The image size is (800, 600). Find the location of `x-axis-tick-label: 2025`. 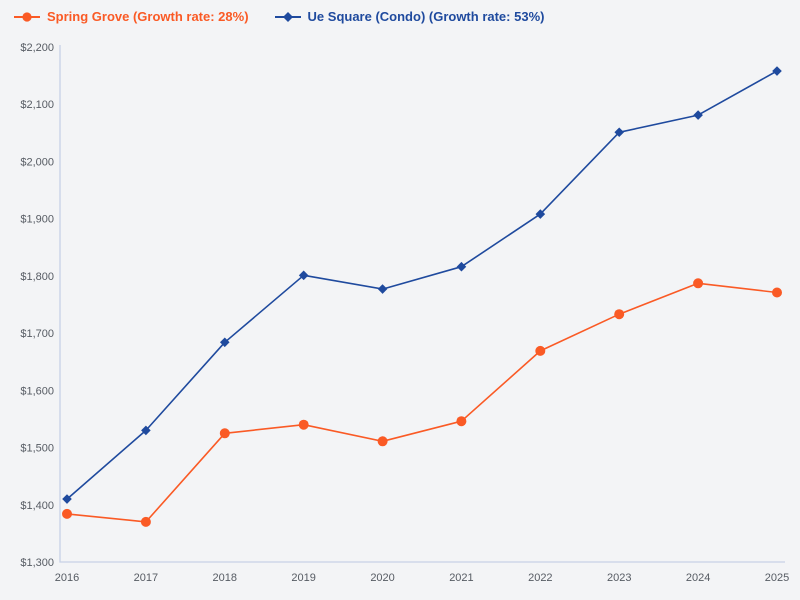

x-axis-tick-label: 2025 is located at coordinates (777, 578).